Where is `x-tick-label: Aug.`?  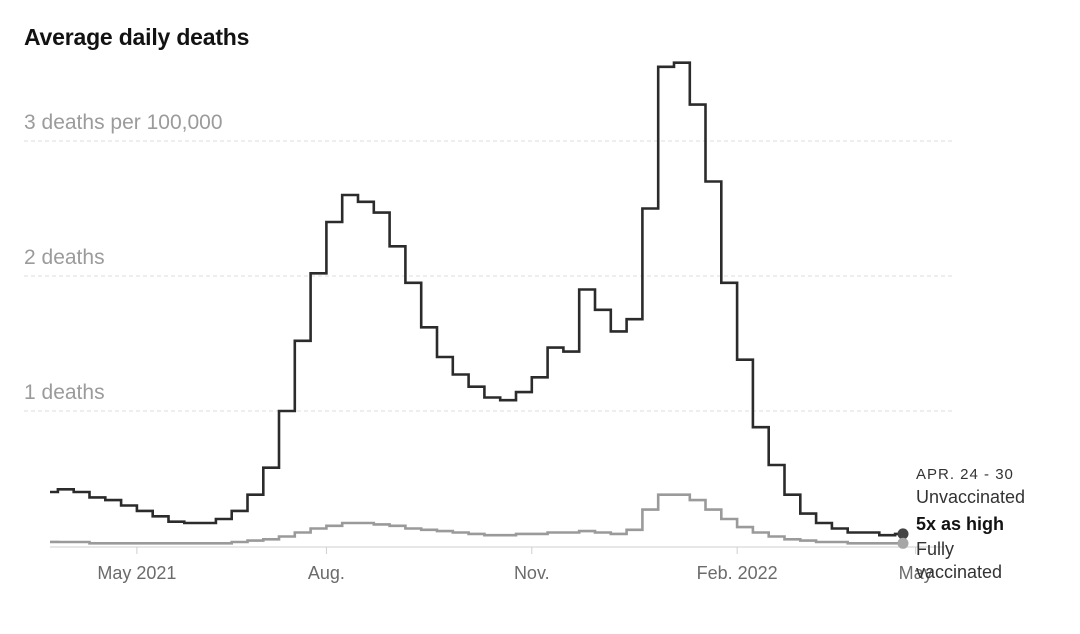
x-tick-label: Aug. is located at coordinates (326, 573).